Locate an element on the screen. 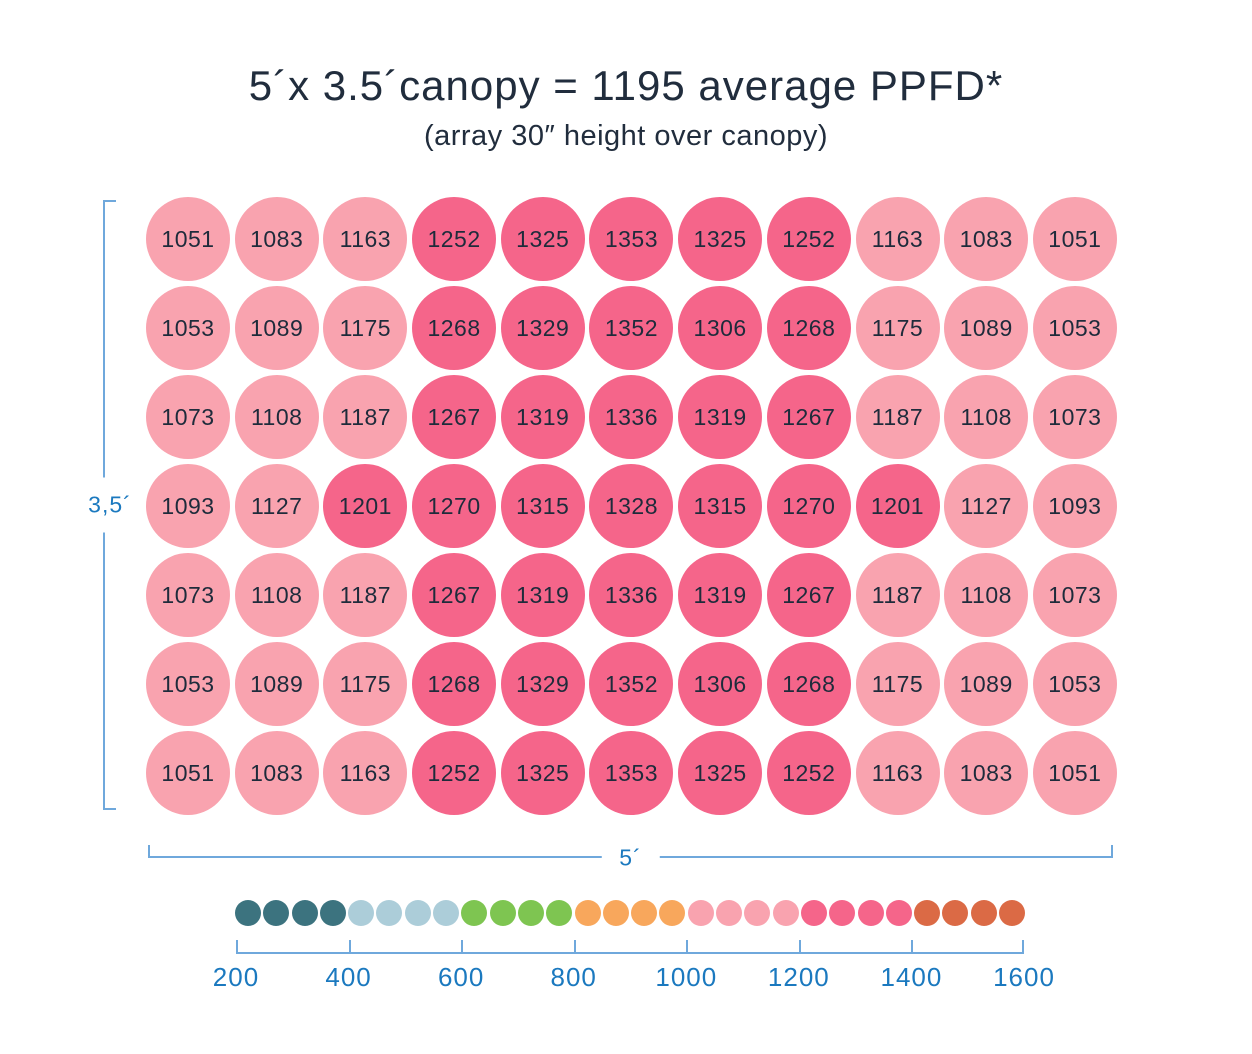 The image size is (1252, 1054). axis-tick-label: 1200 is located at coordinates (798, 977).